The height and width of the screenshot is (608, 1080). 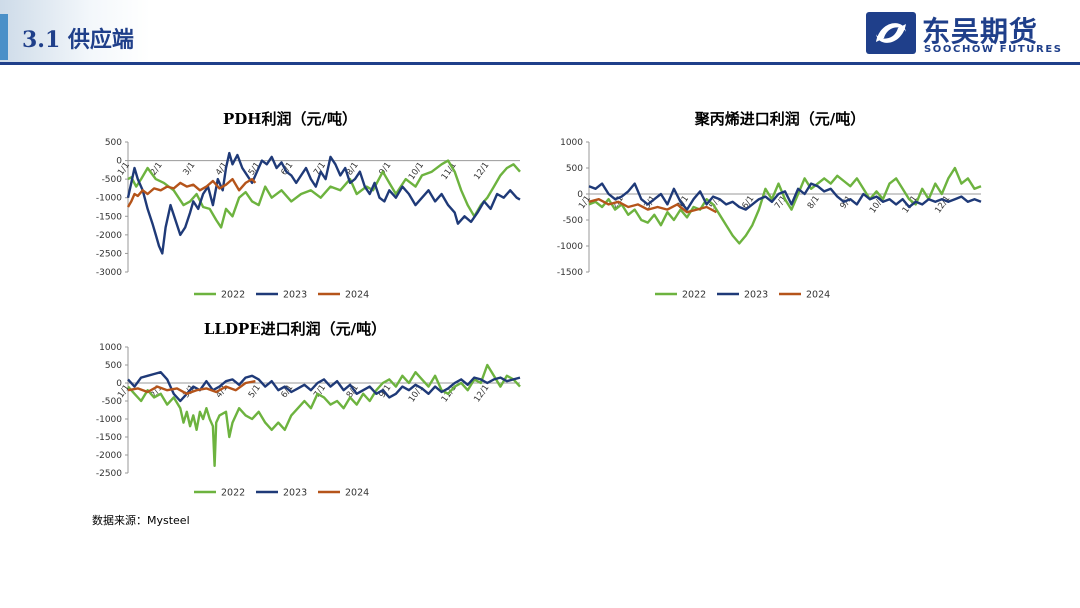 I want to click on x-tick-label: 10/1, so click(x=416, y=171).